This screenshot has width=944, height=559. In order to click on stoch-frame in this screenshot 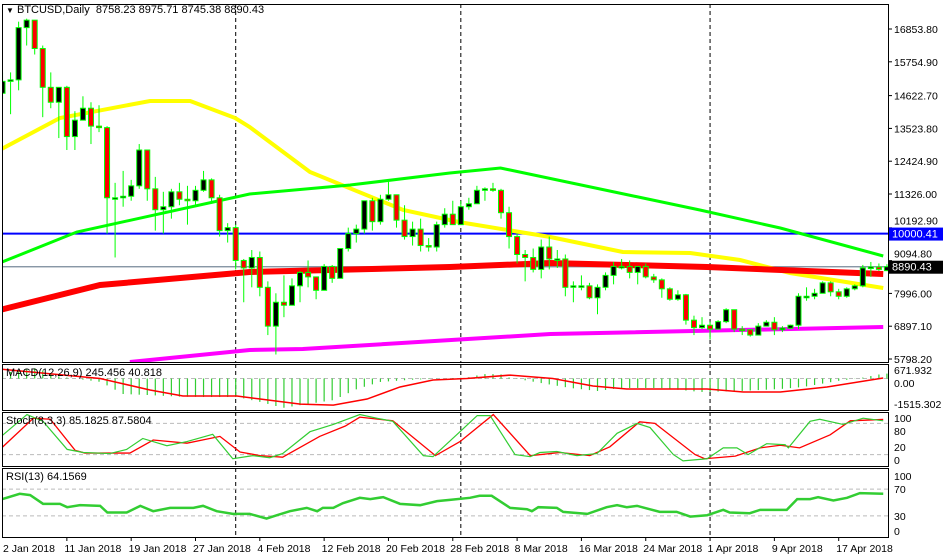, I will do `click(445, 439)`.